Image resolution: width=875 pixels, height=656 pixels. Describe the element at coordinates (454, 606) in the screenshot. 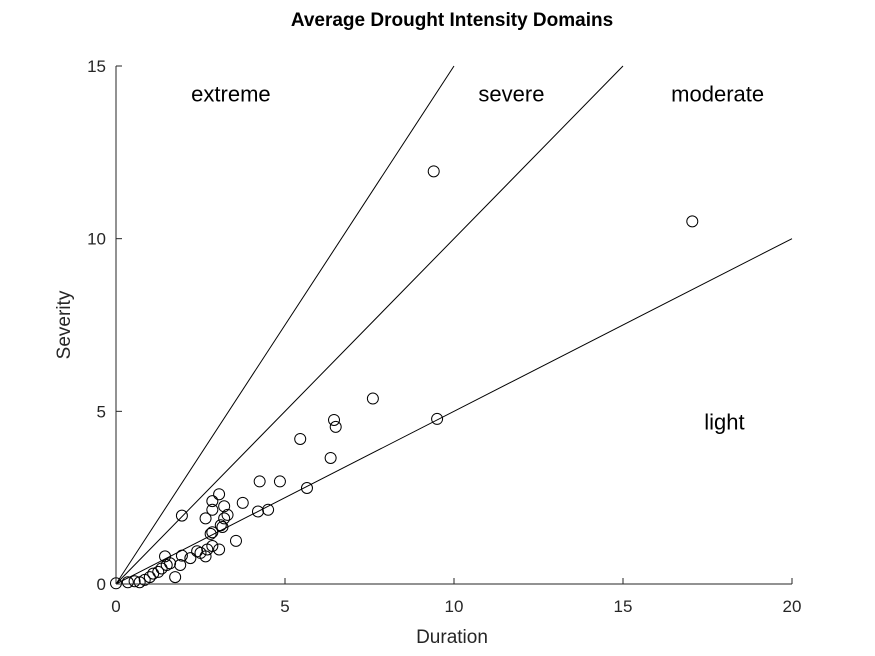

I see `x-tick-label-10: 10` at that location.